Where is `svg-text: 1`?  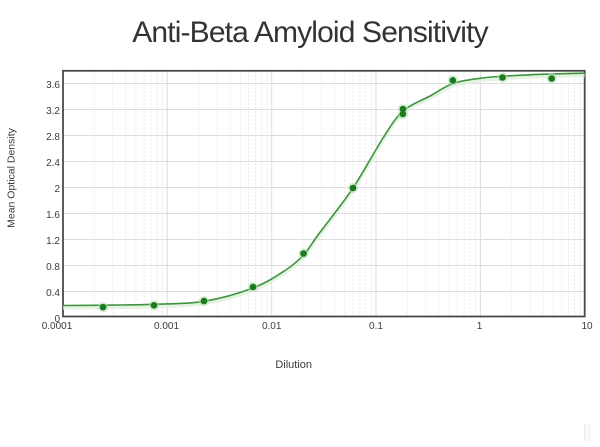 svg-text: 1 is located at coordinates (480, 326).